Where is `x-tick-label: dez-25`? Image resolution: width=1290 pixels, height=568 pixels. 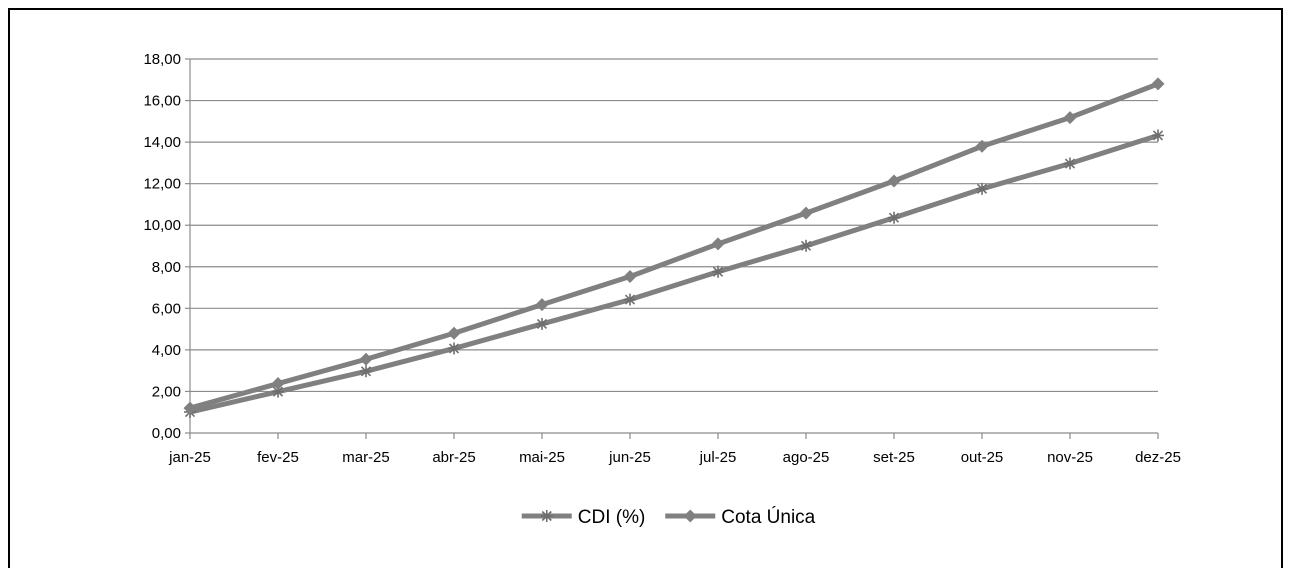 x-tick-label: dez-25 is located at coordinates (1158, 457).